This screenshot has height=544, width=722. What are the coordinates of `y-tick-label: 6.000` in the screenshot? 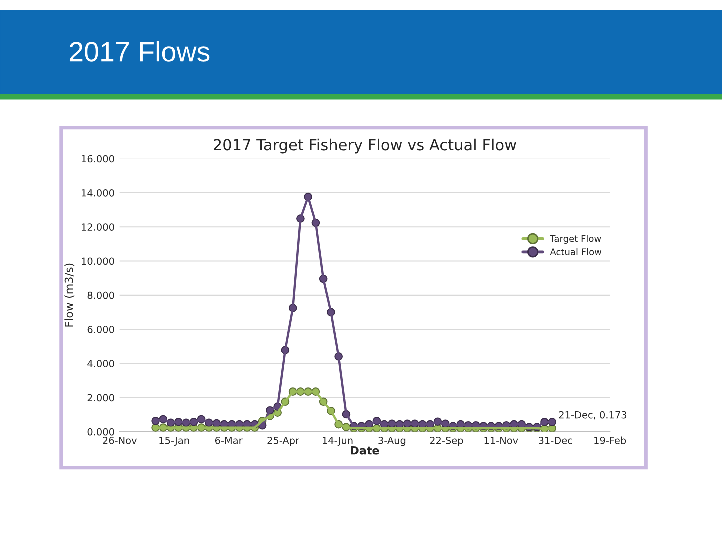 It's located at (101, 330).